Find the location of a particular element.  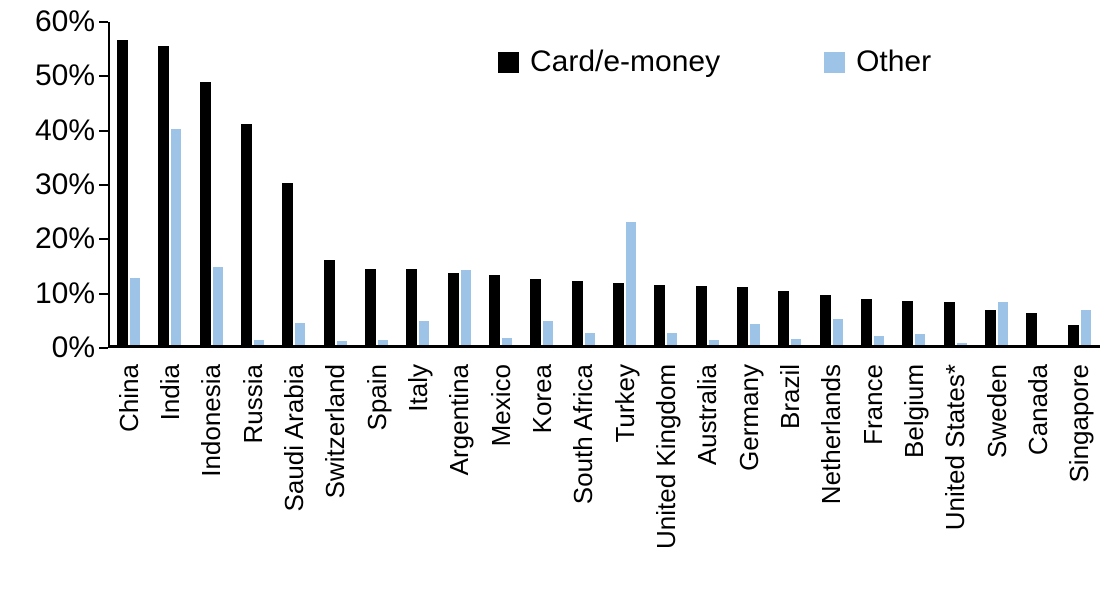

x-axis-label-text: Turkey is located at coordinates (624, 403).